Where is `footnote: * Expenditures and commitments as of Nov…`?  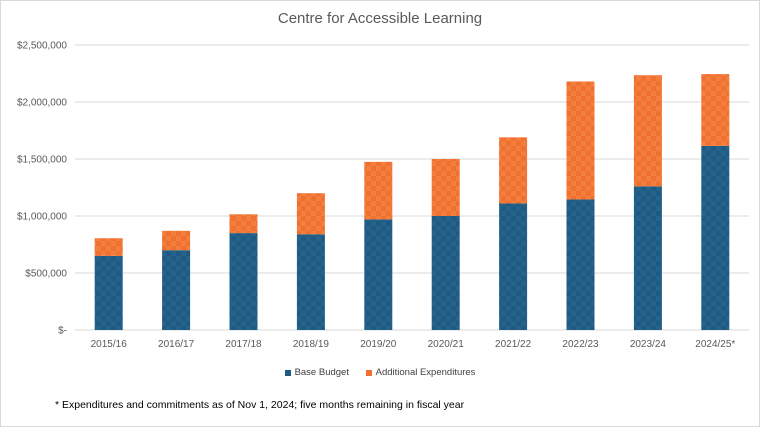 footnote: * Expenditures and commitments as of Nov… is located at coordinates (260, 405).